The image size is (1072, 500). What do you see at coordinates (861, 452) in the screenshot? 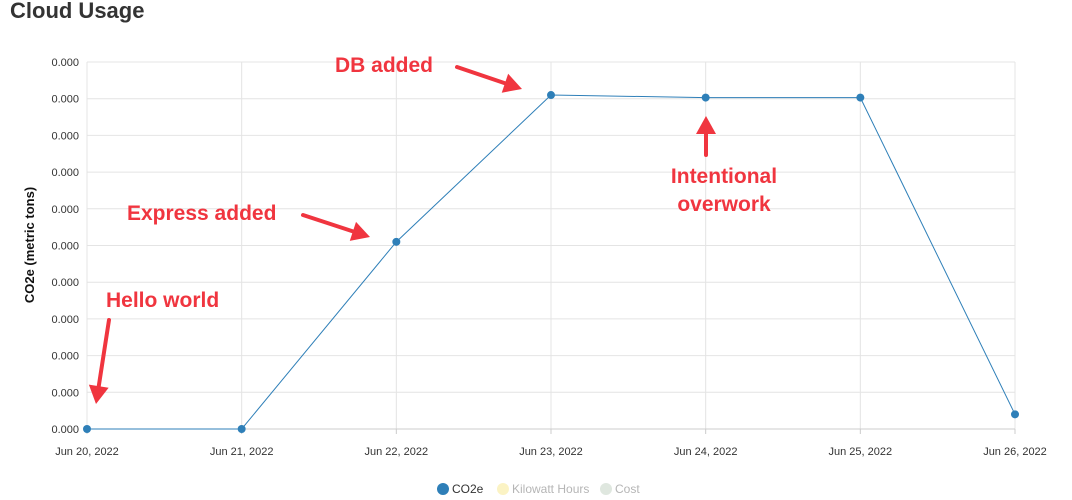
I see `x-tick-label: Jun 25, 2022` at bounding box center [861, 452].